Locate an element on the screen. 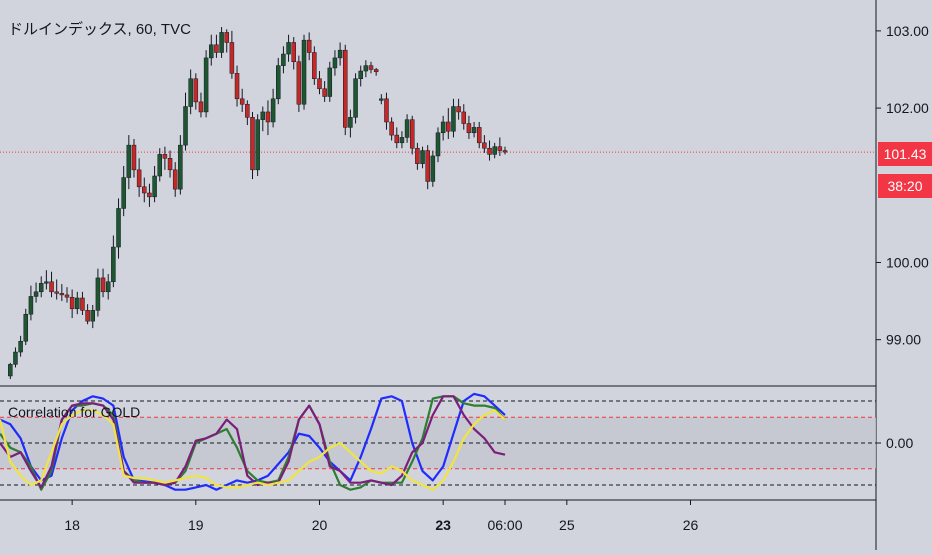 The width and height of the screenshot is (932, 555). chart-title: ドルインデックス, 60, TVC is located at coordinates (99, 29).